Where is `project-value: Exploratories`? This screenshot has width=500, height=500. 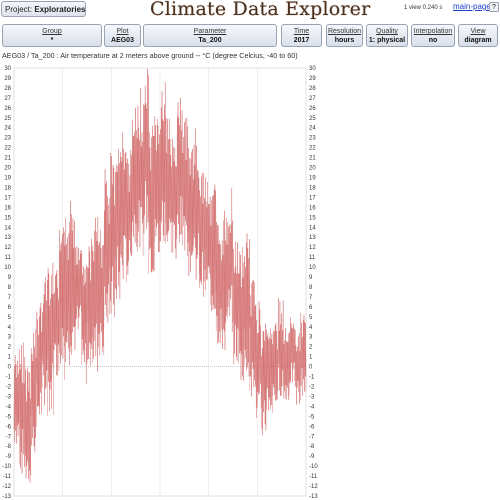 project-value: Exploratories is located at coordinates (60, 9).